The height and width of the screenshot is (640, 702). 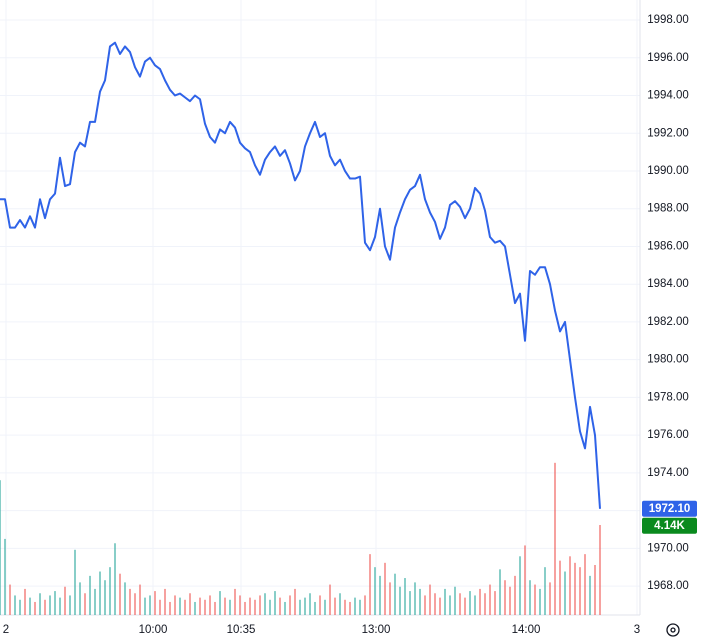 I want to click on y-tick-label: 1968.00, so click(x=668, y=586).